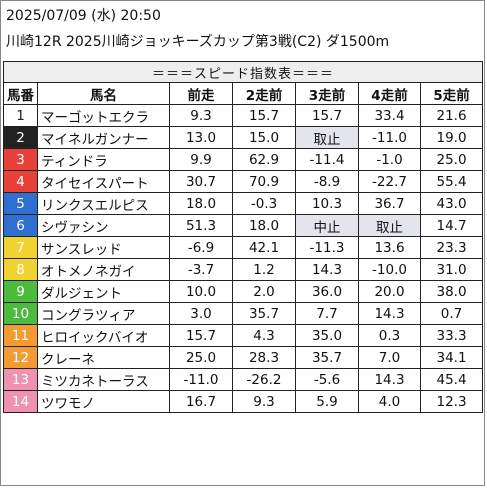  Describe the element at coordinates (103, 357) in the screenshot. I see `horse-name: クレーネ` at that location.